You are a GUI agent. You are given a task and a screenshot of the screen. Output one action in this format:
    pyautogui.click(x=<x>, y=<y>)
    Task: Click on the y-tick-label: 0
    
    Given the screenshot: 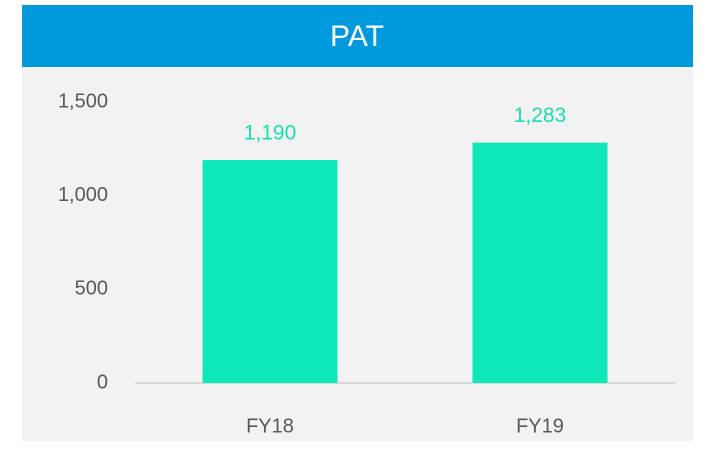 What is the action you would take?
    pyautogui.click(x=102, y=382)
    